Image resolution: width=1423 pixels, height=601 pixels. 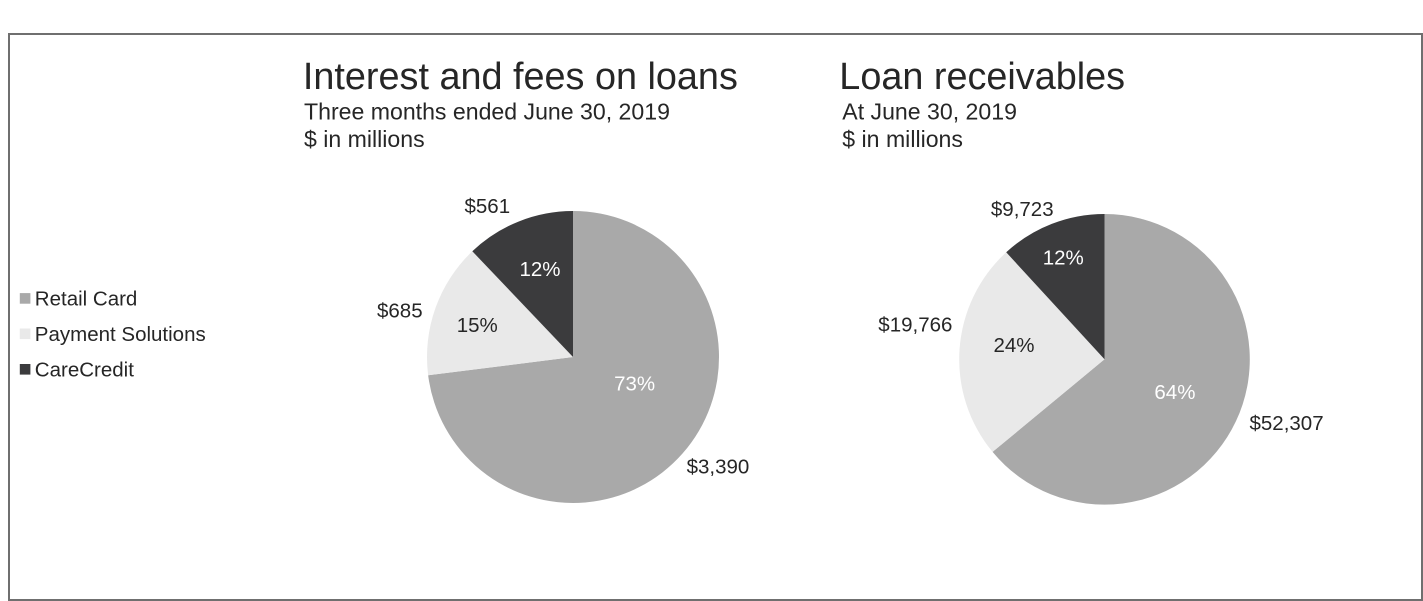 I want to click on svg-text: Retail Card, so click(x=86, y=299).